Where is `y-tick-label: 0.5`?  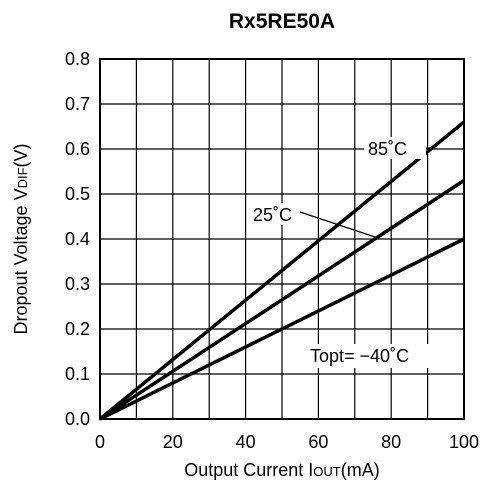
y-tick-label: 0.5 is located at coordinates (77, 194).